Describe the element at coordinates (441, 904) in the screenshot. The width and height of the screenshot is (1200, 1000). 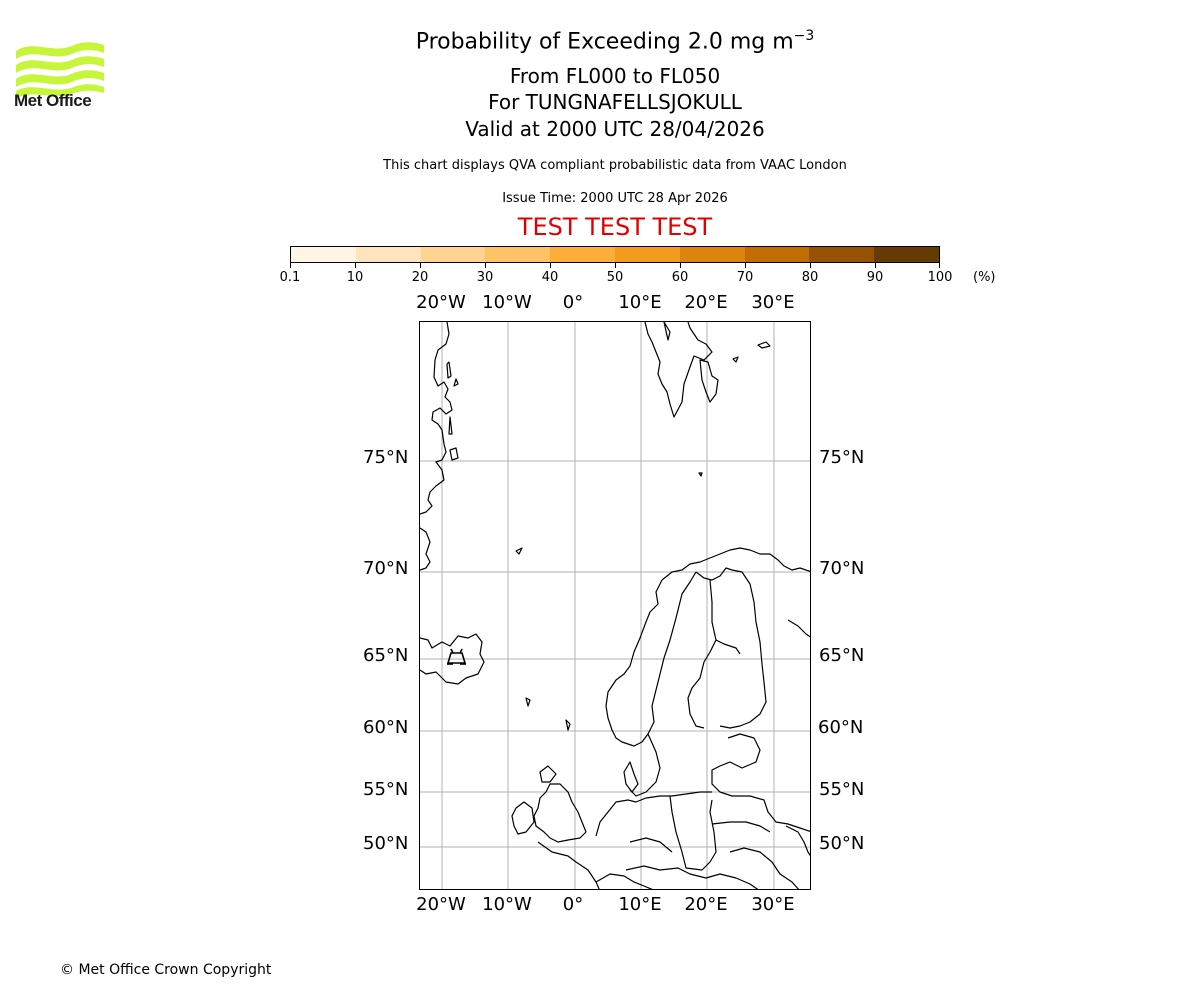
I see `lon-label-bottom: 20°W` at that location.